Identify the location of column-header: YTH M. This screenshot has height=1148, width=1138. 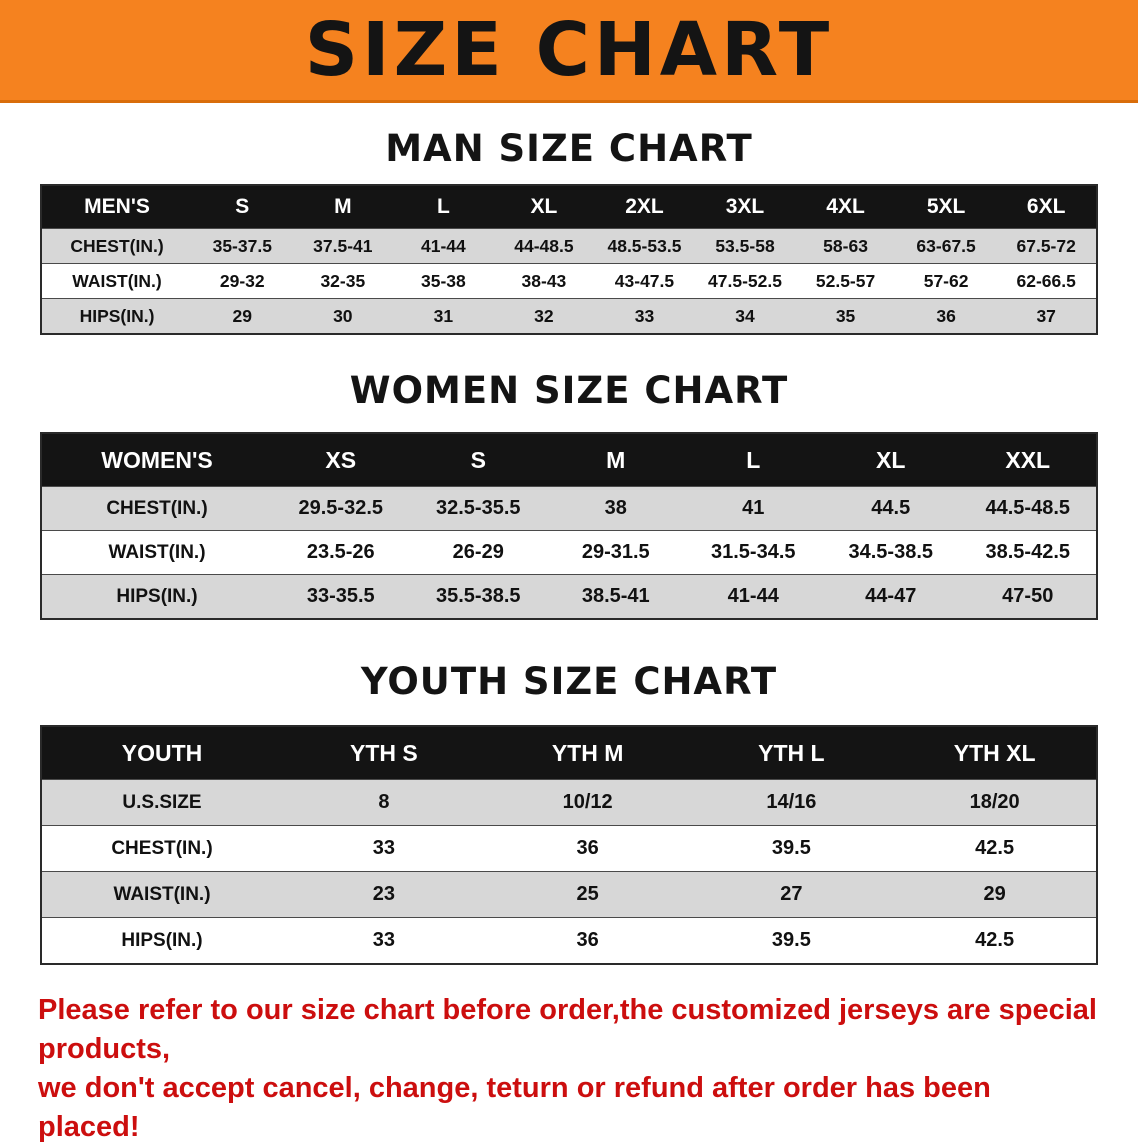
(587, 752).